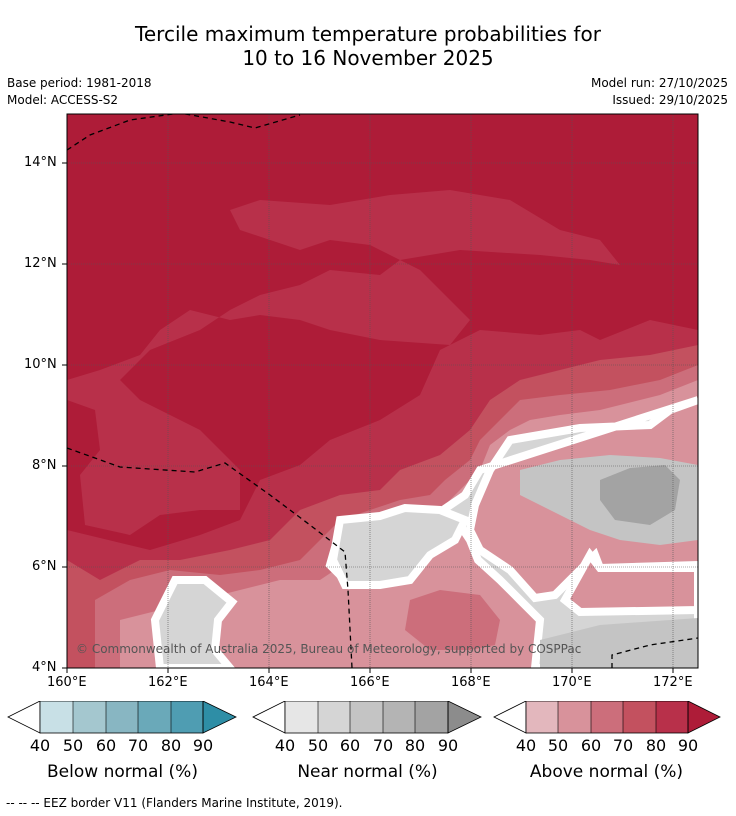 This screenshot has height=816, width=736. What do you see at coordinates (168, 682) in the screenshot?
I see `lon-label-162e: 162°E` at bounding box center [168, 682].